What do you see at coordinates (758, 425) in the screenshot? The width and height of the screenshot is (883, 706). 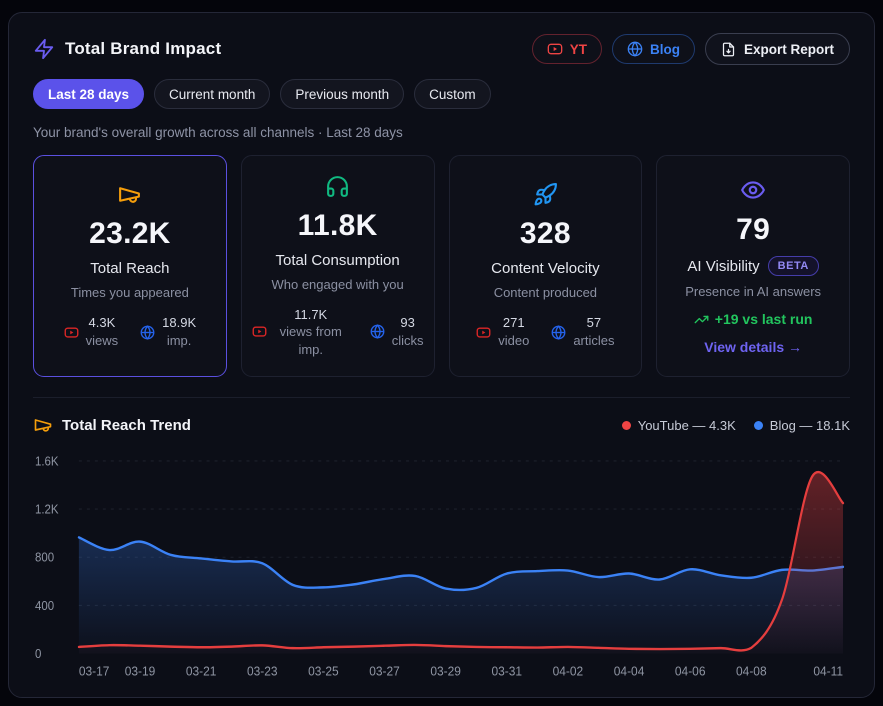 I see `legend-dot-blog` at bounding box center [758, 425].